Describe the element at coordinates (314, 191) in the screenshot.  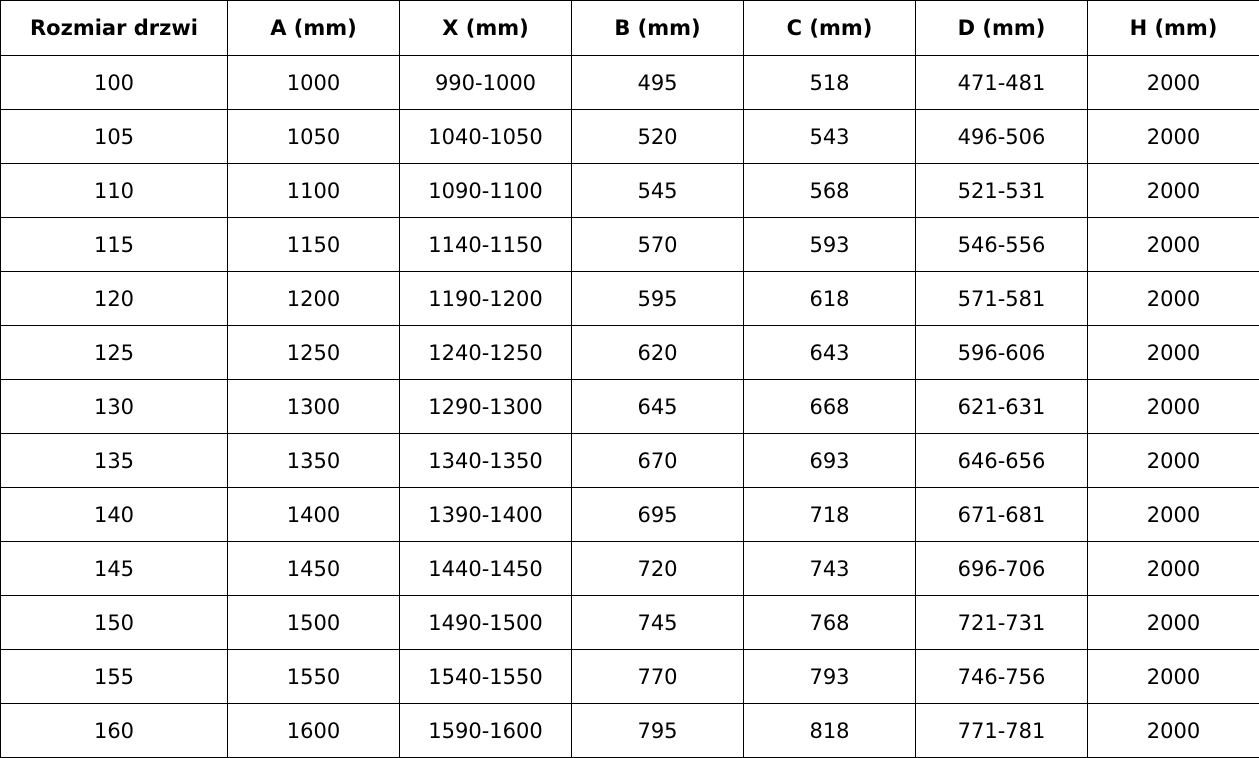
I see `table-cell: 1100` at that location.